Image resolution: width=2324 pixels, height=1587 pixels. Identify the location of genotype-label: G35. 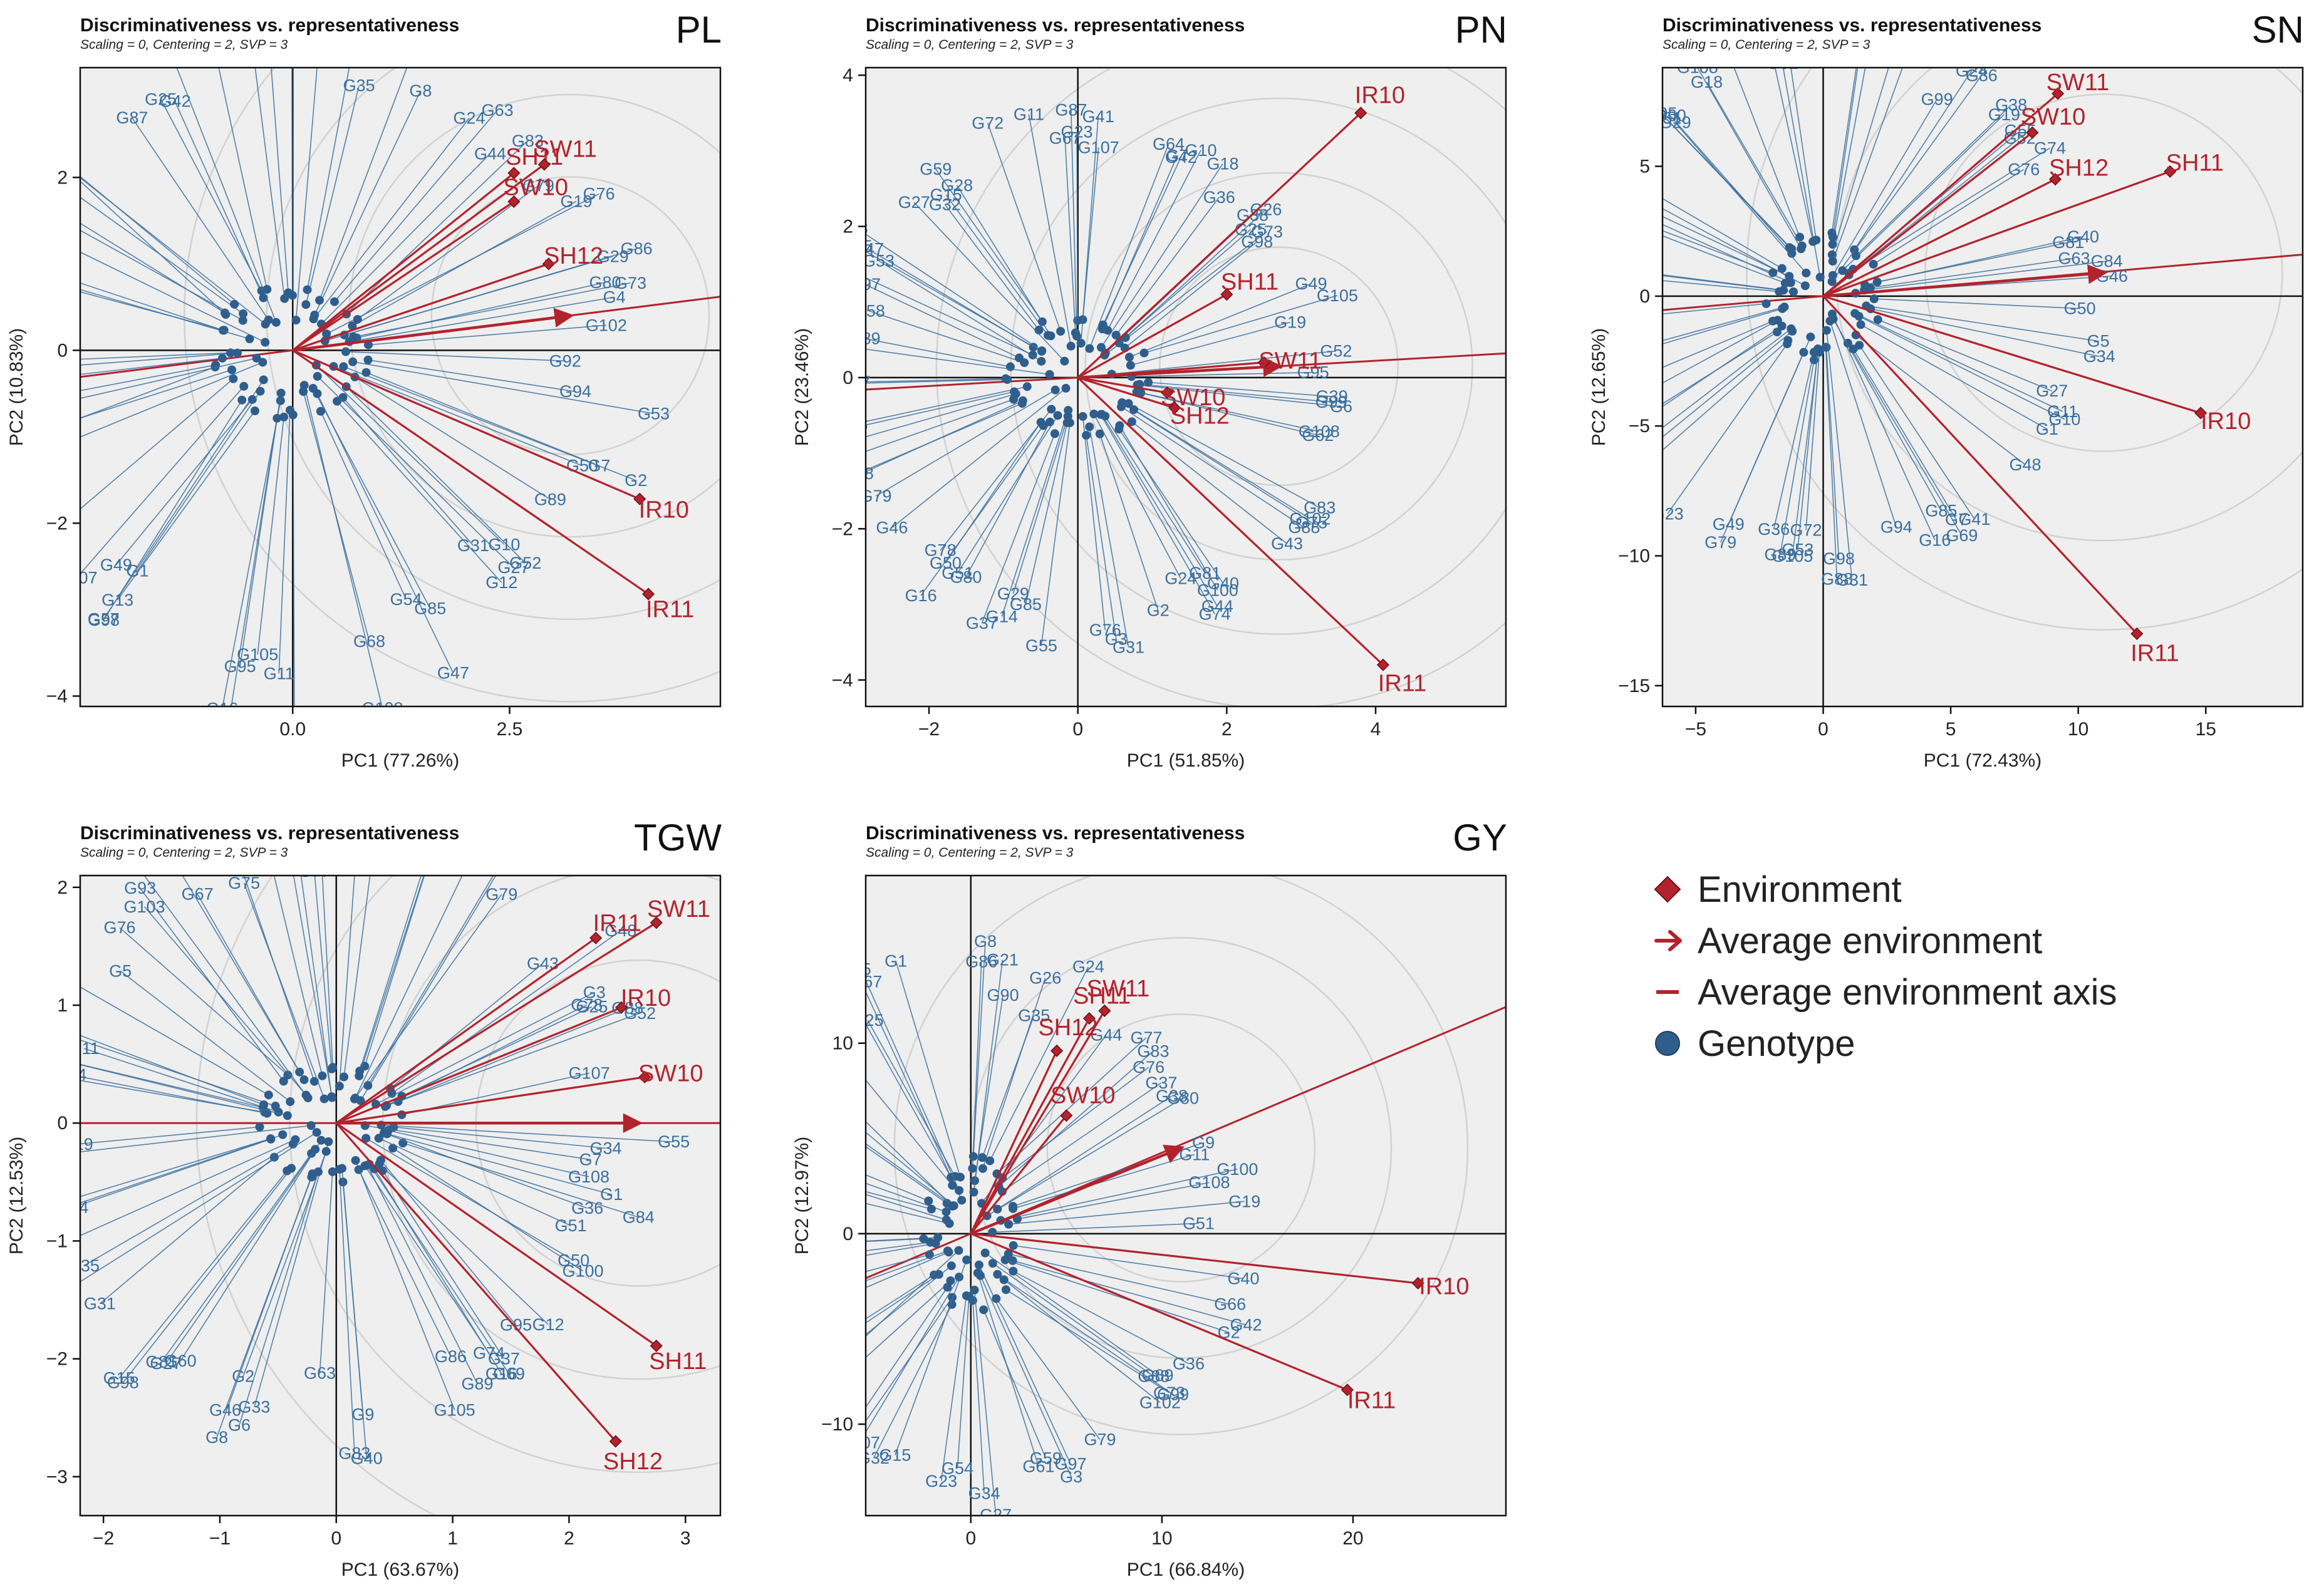
(857, 246).